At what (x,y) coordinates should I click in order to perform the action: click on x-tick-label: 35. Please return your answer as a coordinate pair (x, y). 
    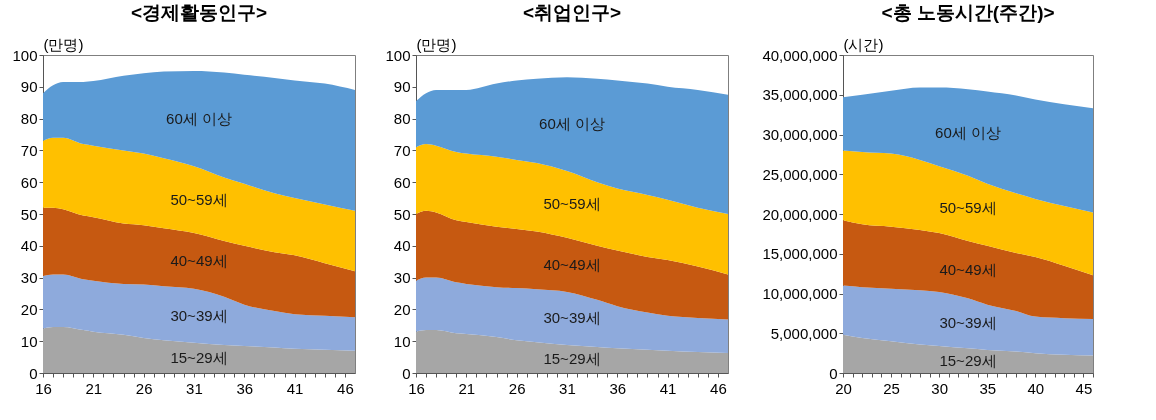
    Looking at the image, I should click on (988, 388).